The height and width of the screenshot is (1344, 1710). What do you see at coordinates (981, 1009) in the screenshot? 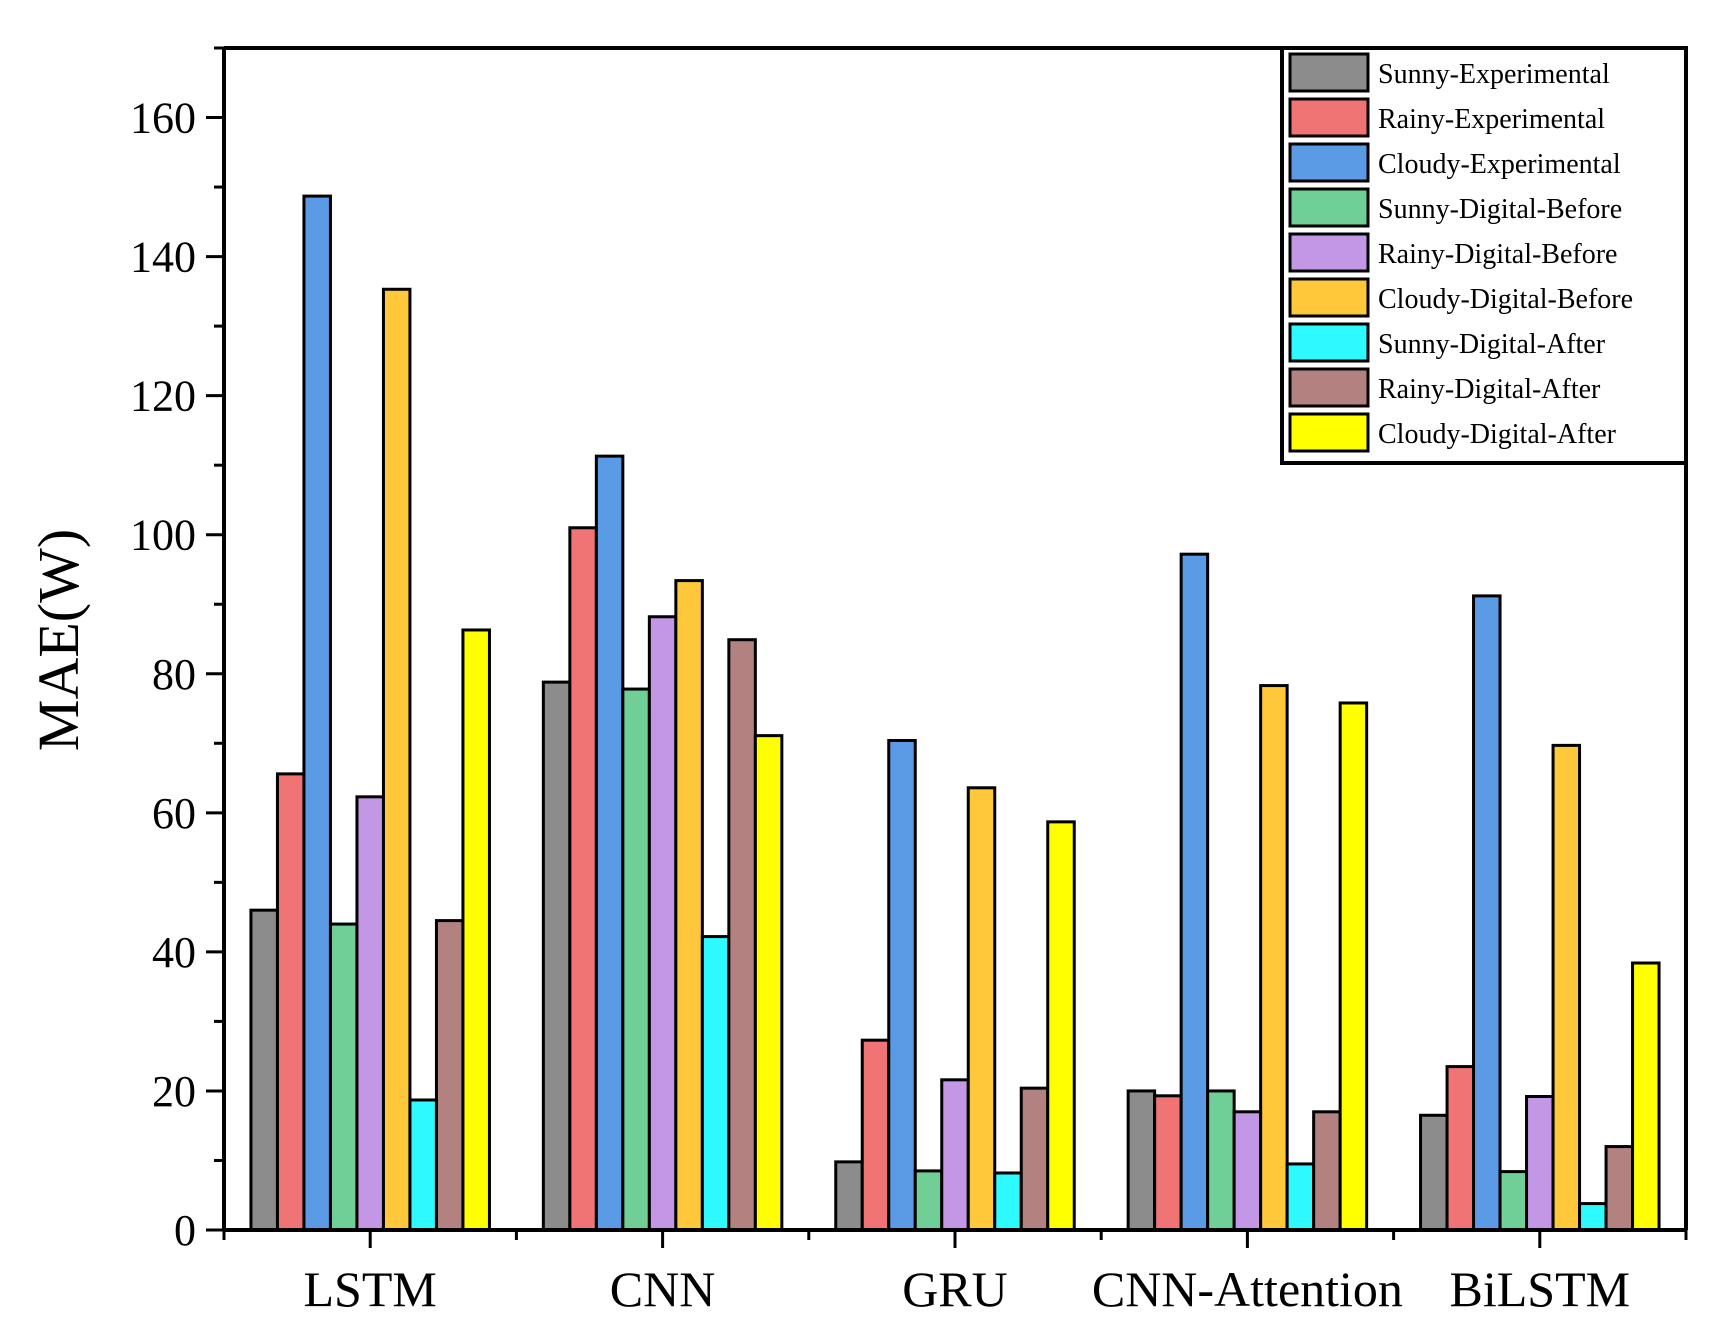
I see `bar-cloudy-digital-before-gru` at bounding box center [981, 1009].